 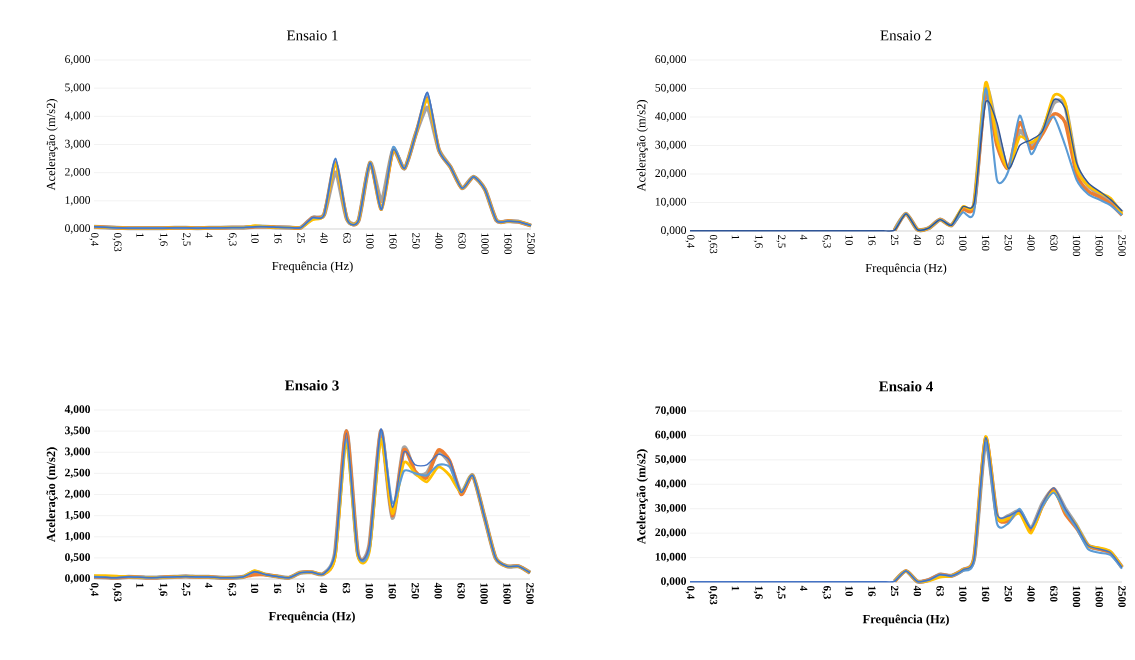 I want to click on chart-title: Ensaio 2, so click(x=906, y=35).